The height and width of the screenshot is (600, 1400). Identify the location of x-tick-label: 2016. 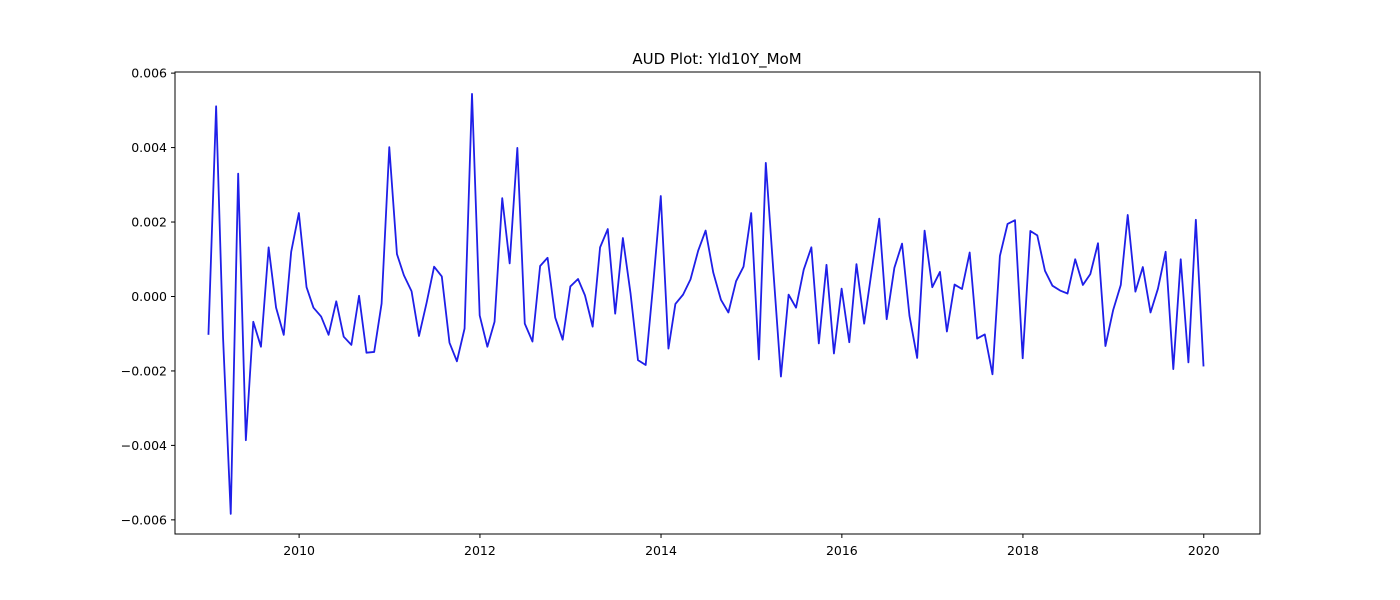
(842, 550).